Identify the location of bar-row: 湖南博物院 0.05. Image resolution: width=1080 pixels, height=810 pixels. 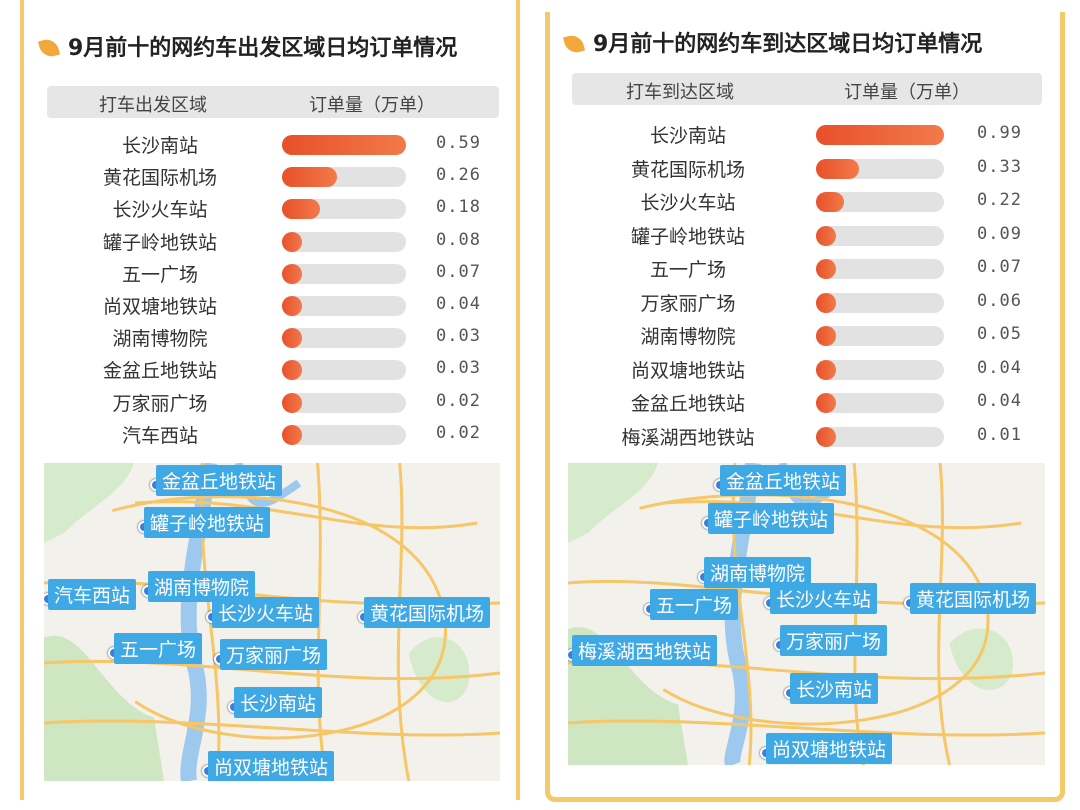
(540, 334).